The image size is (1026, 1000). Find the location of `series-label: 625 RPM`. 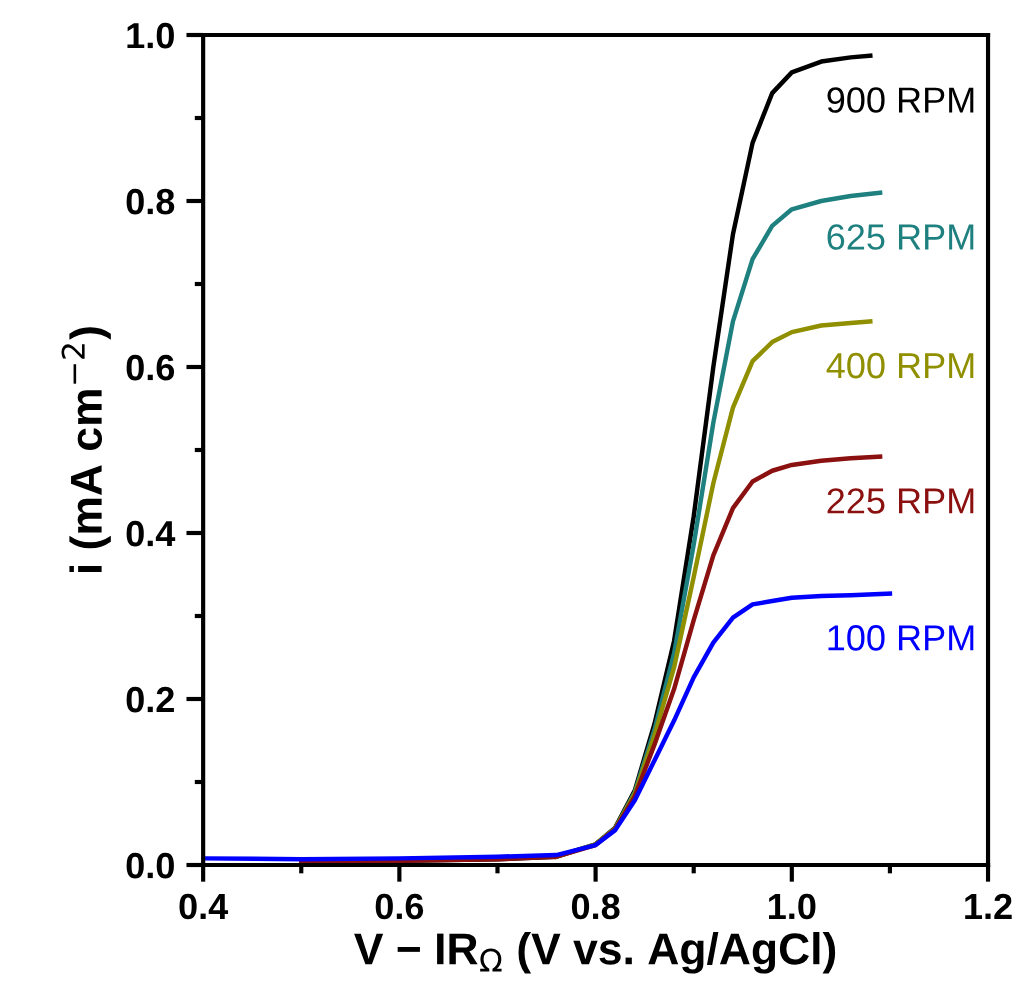

series-label: 625 RPM is located at coordinates (900, 237).